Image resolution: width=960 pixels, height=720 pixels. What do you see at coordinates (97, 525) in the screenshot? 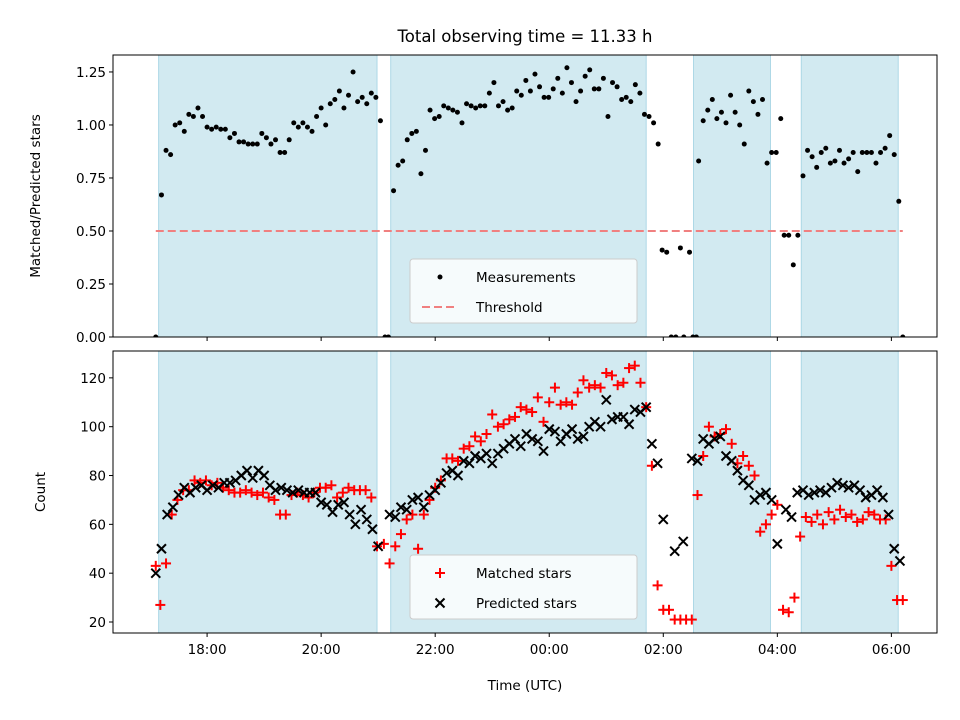
I see `y-tick-label: 60` at bounding box center [97, 525].